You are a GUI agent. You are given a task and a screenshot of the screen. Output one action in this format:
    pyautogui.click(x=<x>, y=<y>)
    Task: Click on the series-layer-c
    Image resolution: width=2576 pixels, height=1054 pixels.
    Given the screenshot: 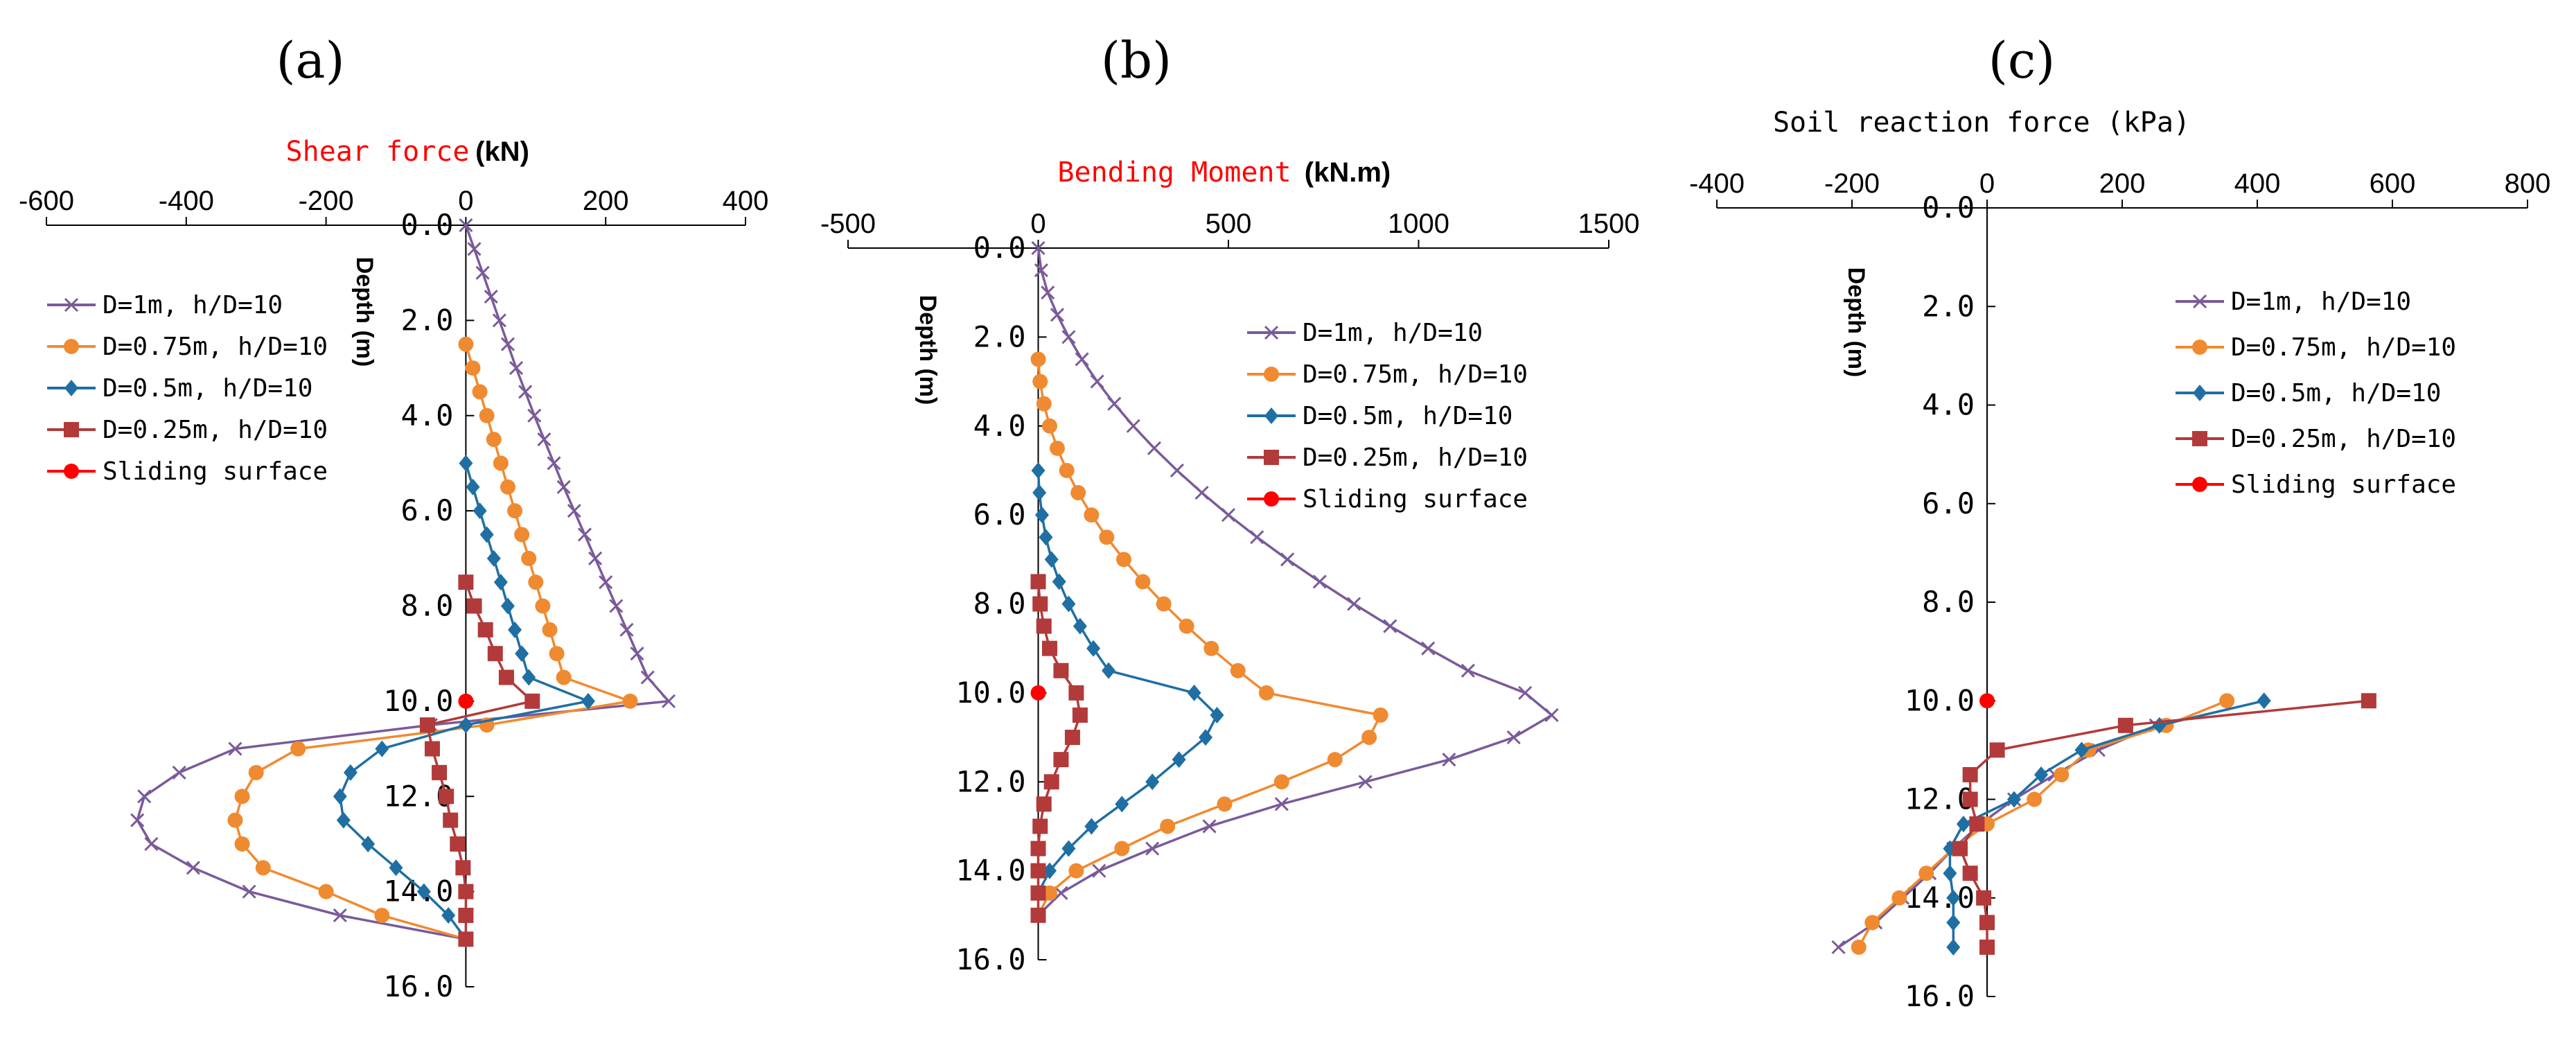 What is the action you would take?
    pyautogui.click(x=2103, y=824)
    